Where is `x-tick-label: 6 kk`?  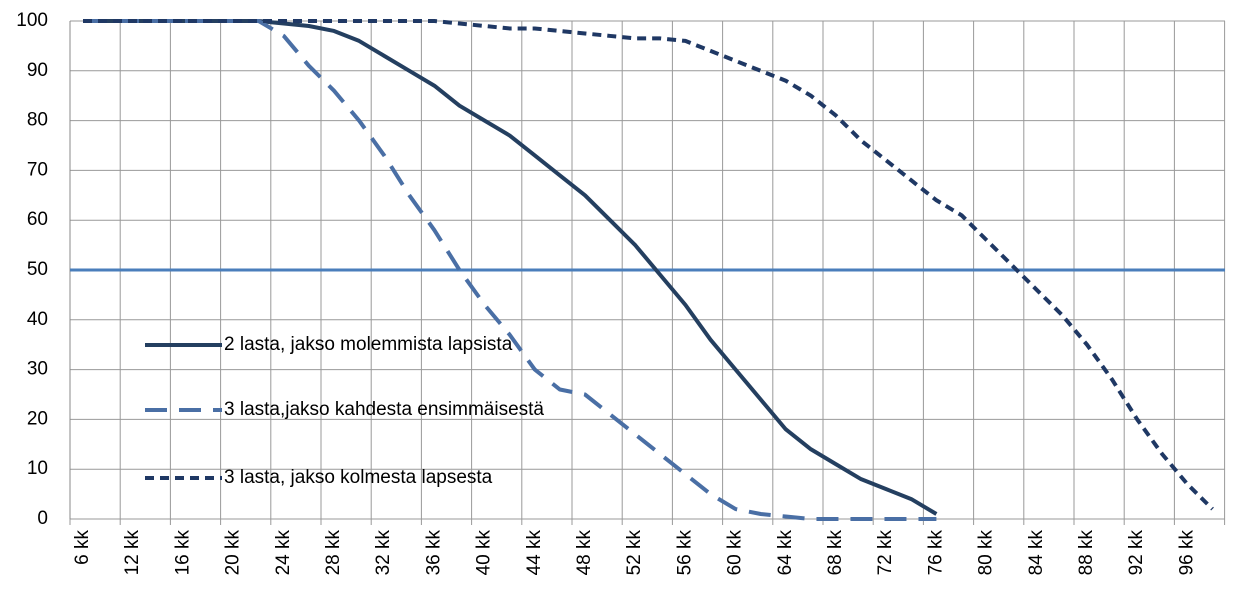 x-tick-label: 6 kk is located at coordinates (82, 547).